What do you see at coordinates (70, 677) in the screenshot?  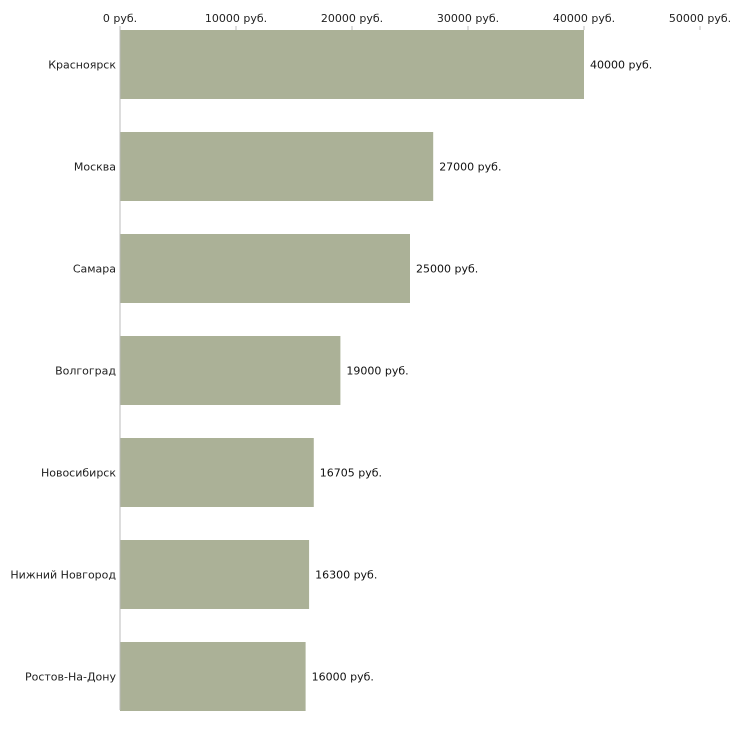 I see `category-label-7: Ростов-На-Дону` at bounding box center [70, 677].